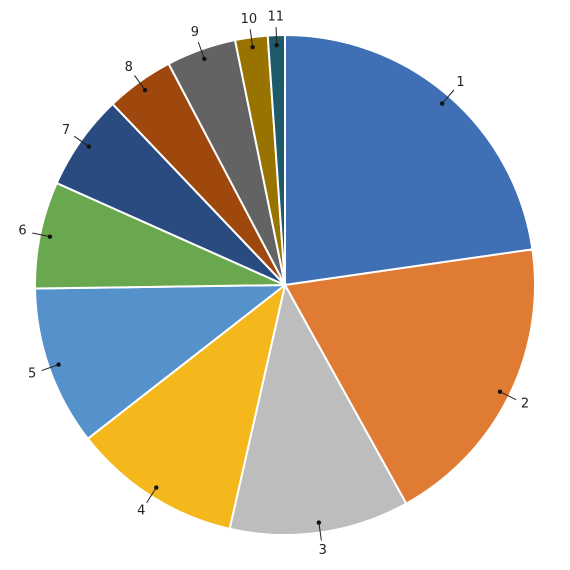 This screenshot has width=570, height=570. Describe the element at coordinates (66, 130) in the screenshot. I see `slice-label: 7` at that location.